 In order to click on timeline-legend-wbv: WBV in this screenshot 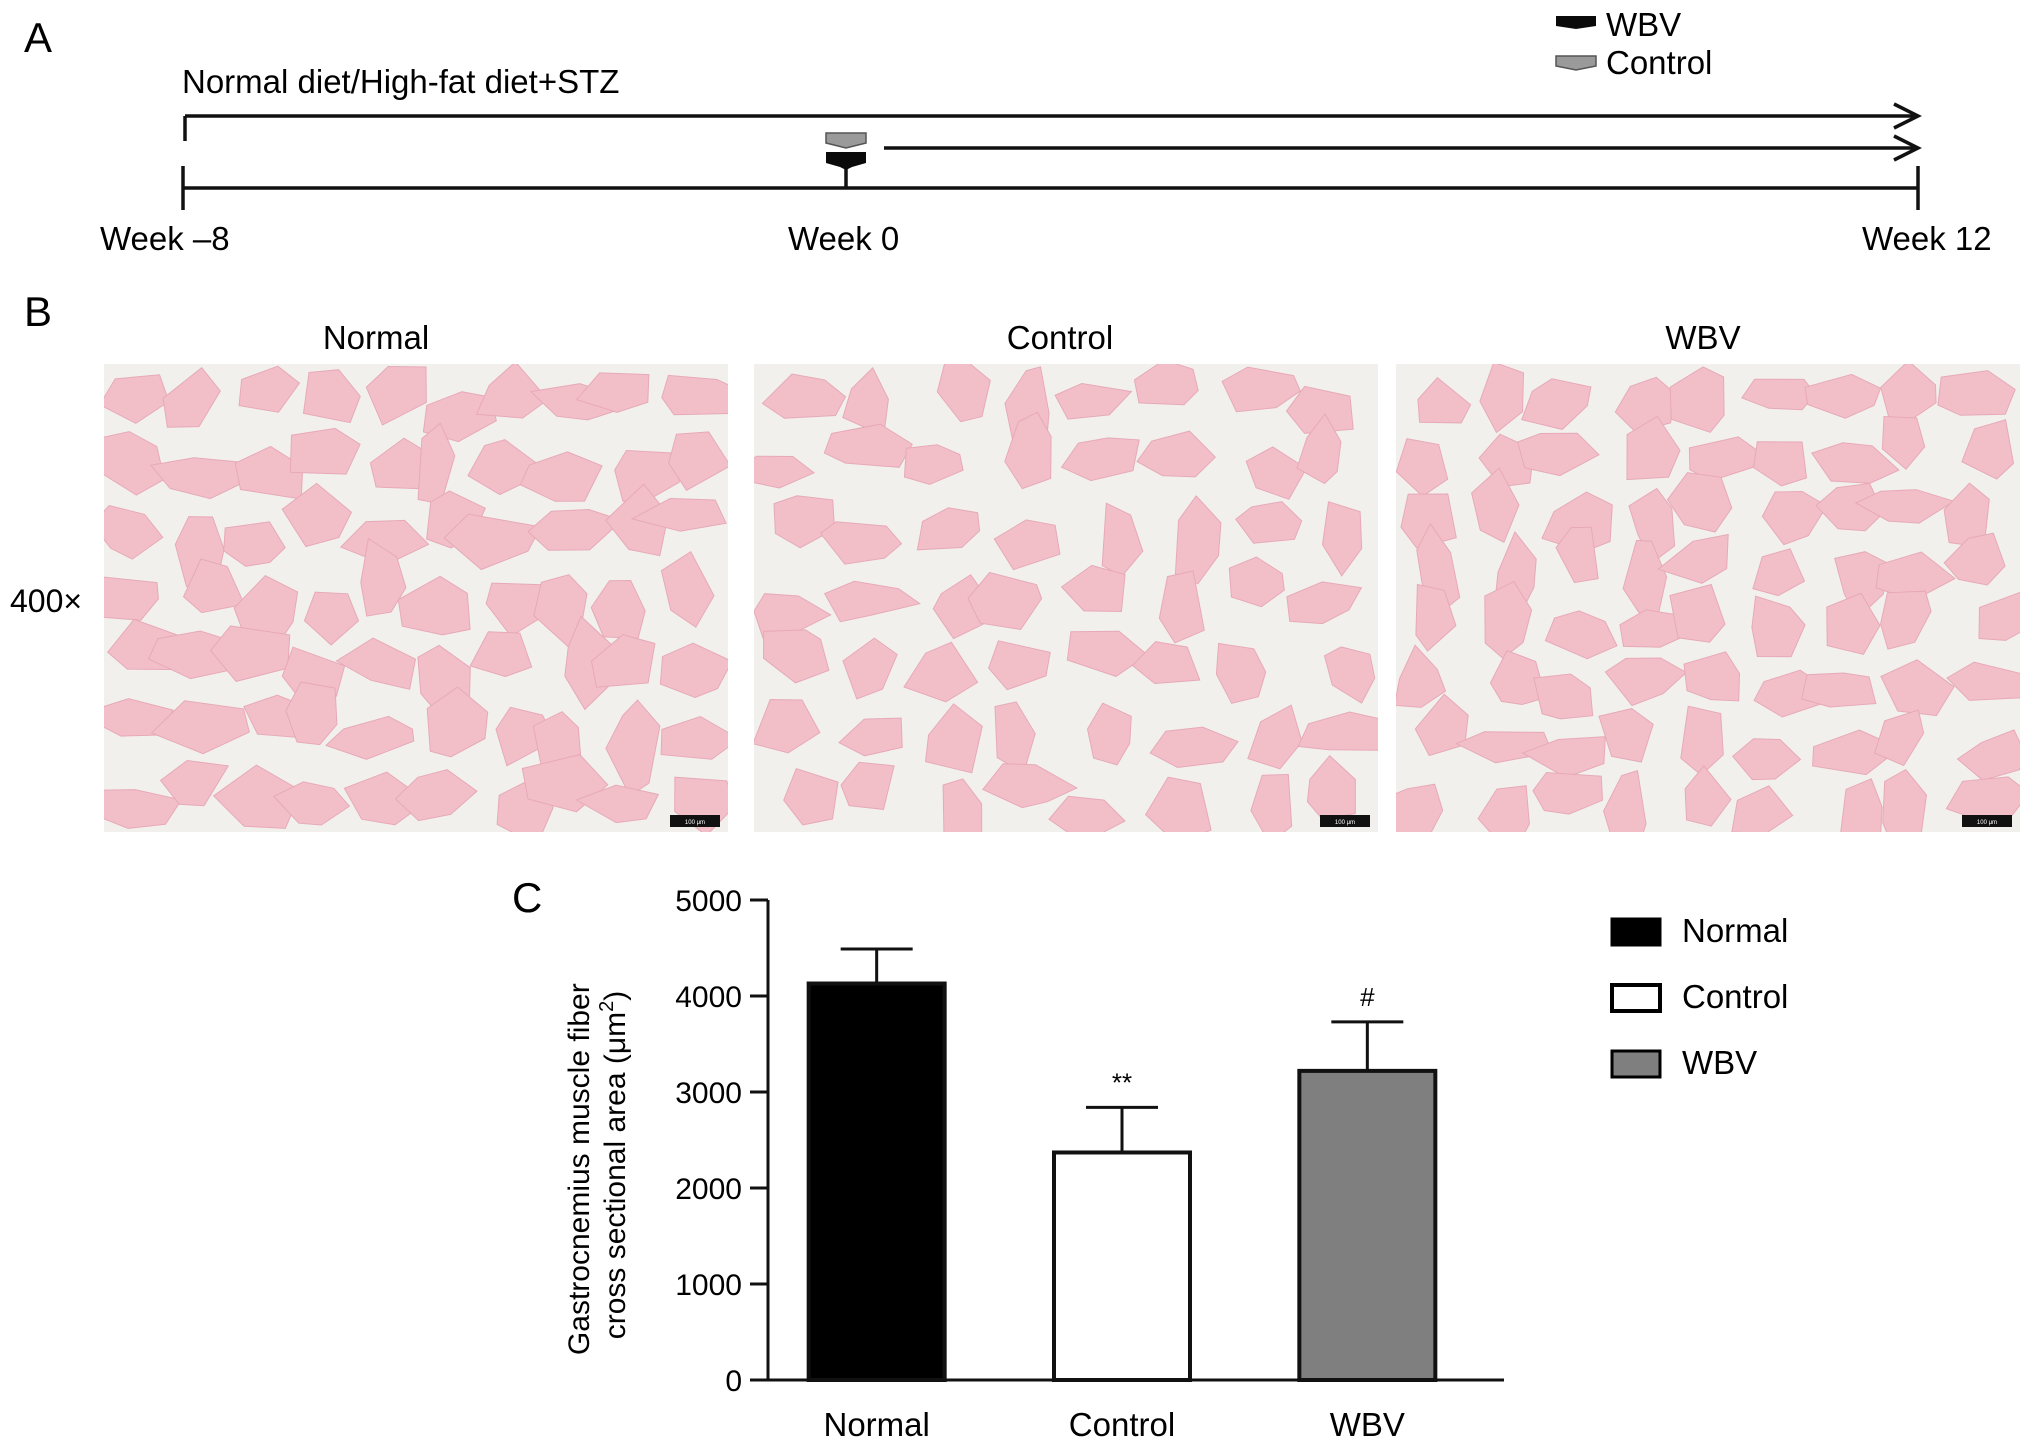, I will do `click(1643, 24)`.